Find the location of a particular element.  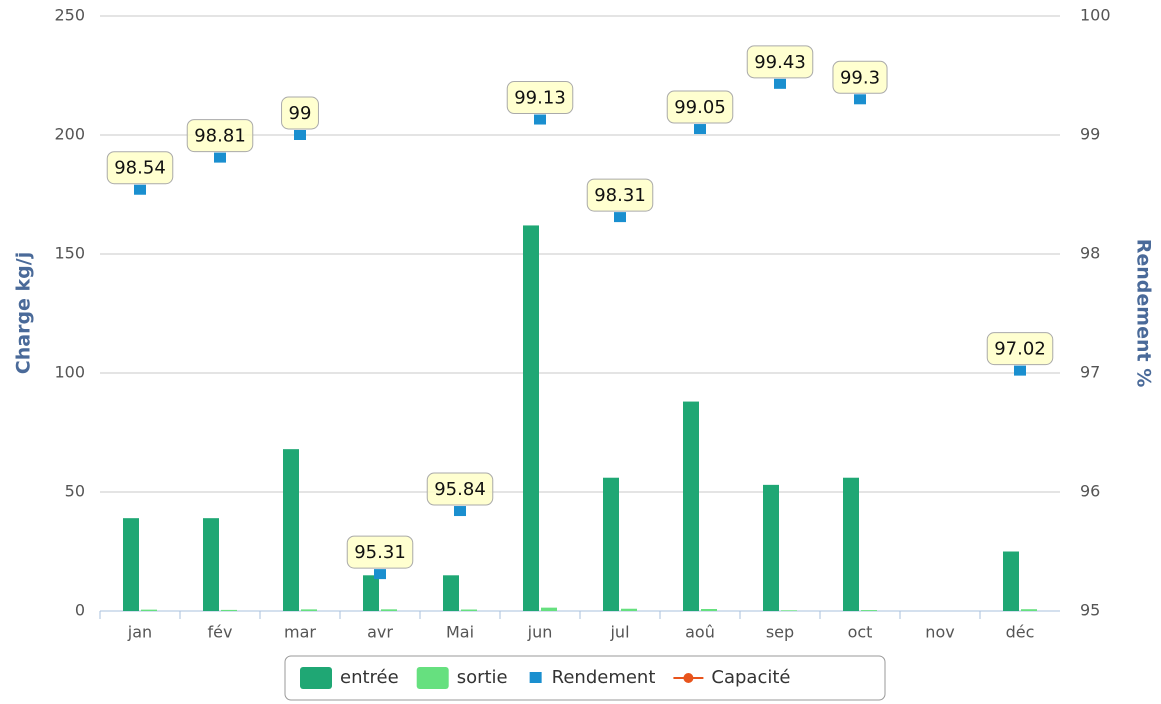

data-label-text: 95.84 is located at coordinates (460, 489).